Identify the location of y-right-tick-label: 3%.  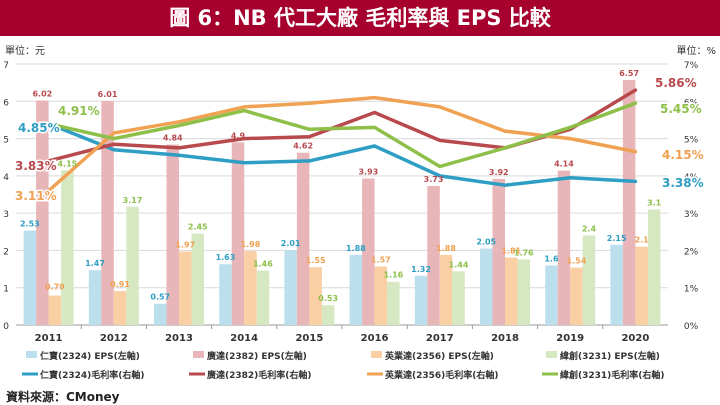
(691, 215).